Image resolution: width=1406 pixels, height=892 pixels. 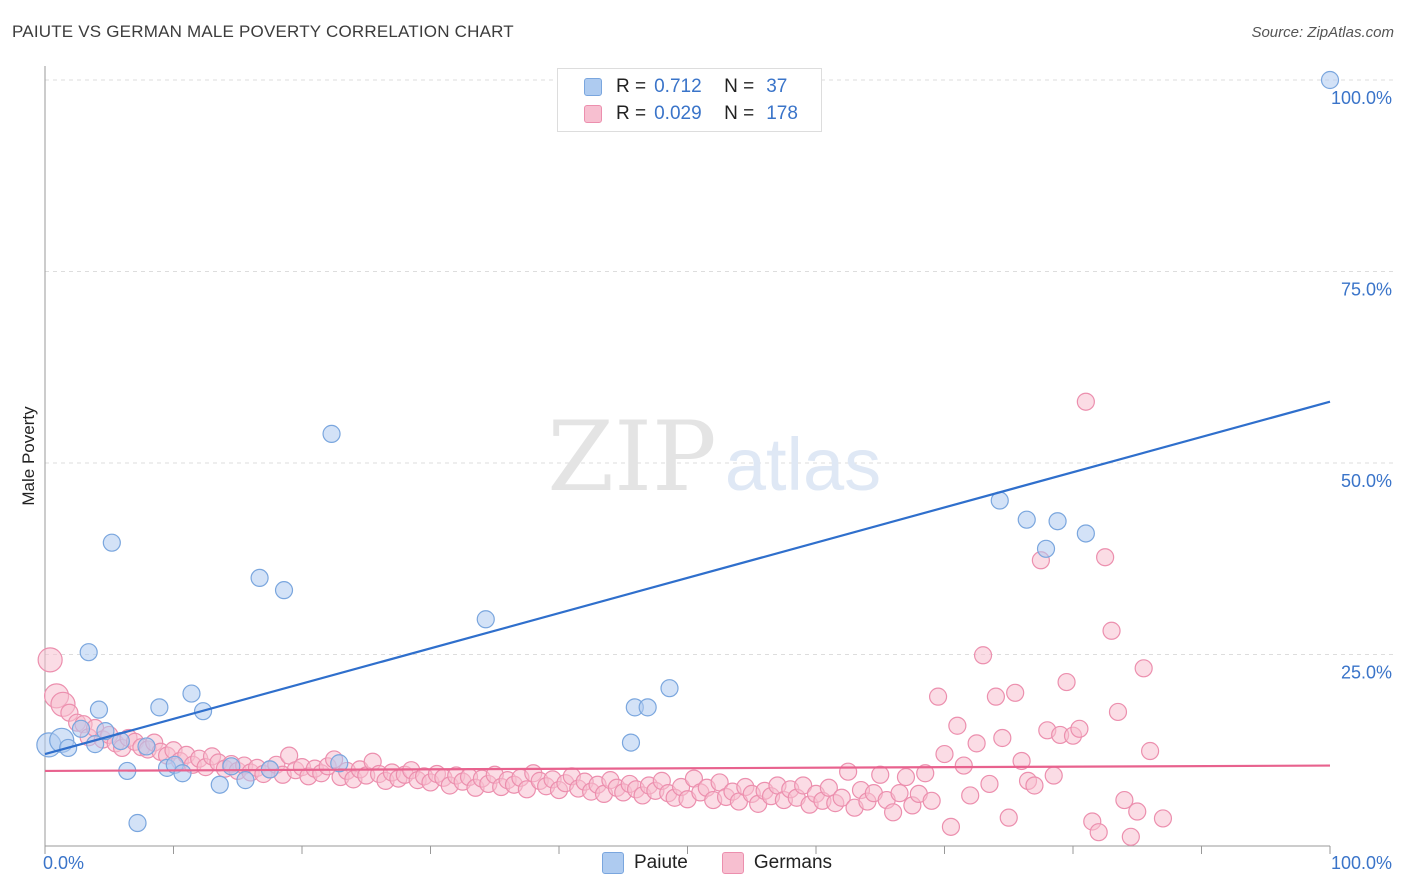 What do you see at coordinates (1322, 32) in the screenshot?
I see `source-label: Source: ZipAtlas.com` at bounding box center [1322, 32].